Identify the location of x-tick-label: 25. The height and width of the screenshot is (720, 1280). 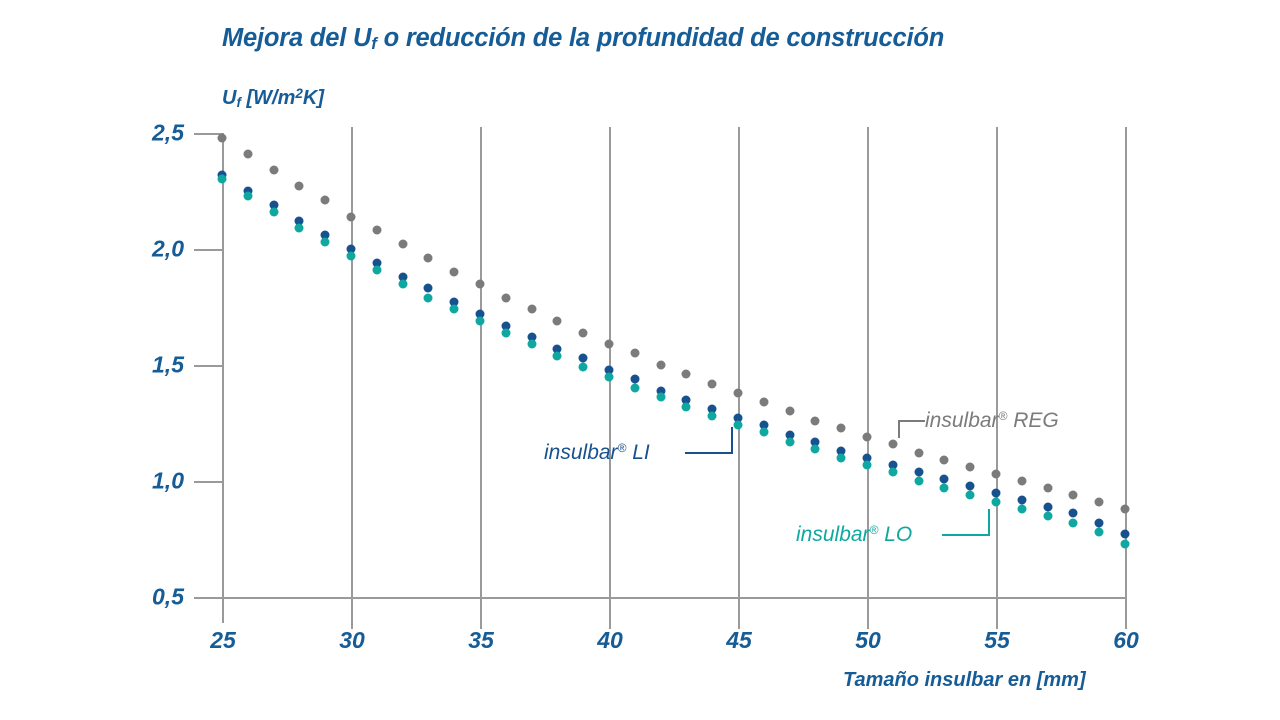
(223, 640).